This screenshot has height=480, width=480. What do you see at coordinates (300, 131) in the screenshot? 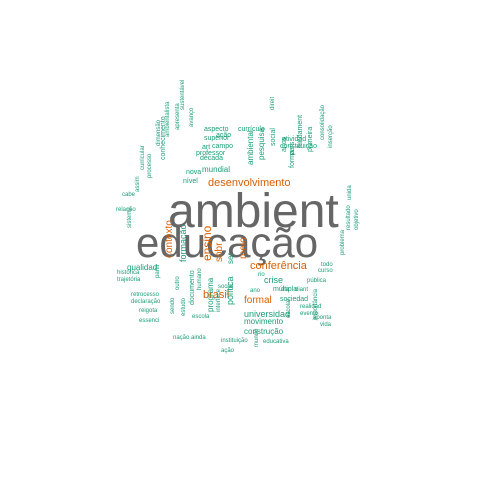
I see `cloud-word: fundament` at bounding box center [300, 131].